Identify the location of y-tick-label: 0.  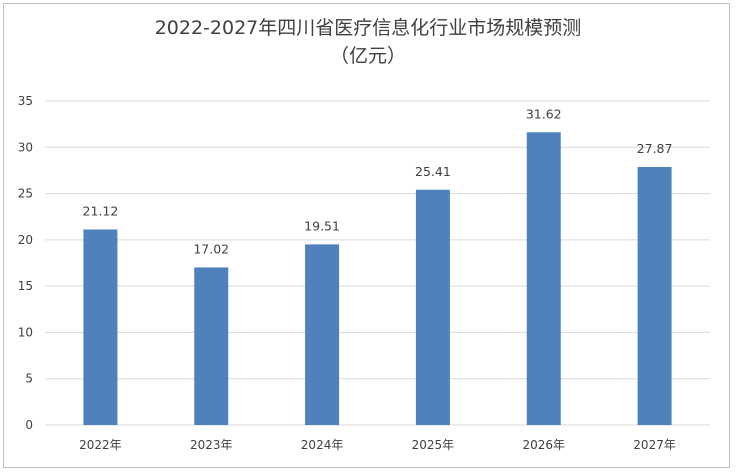
(29, 425).